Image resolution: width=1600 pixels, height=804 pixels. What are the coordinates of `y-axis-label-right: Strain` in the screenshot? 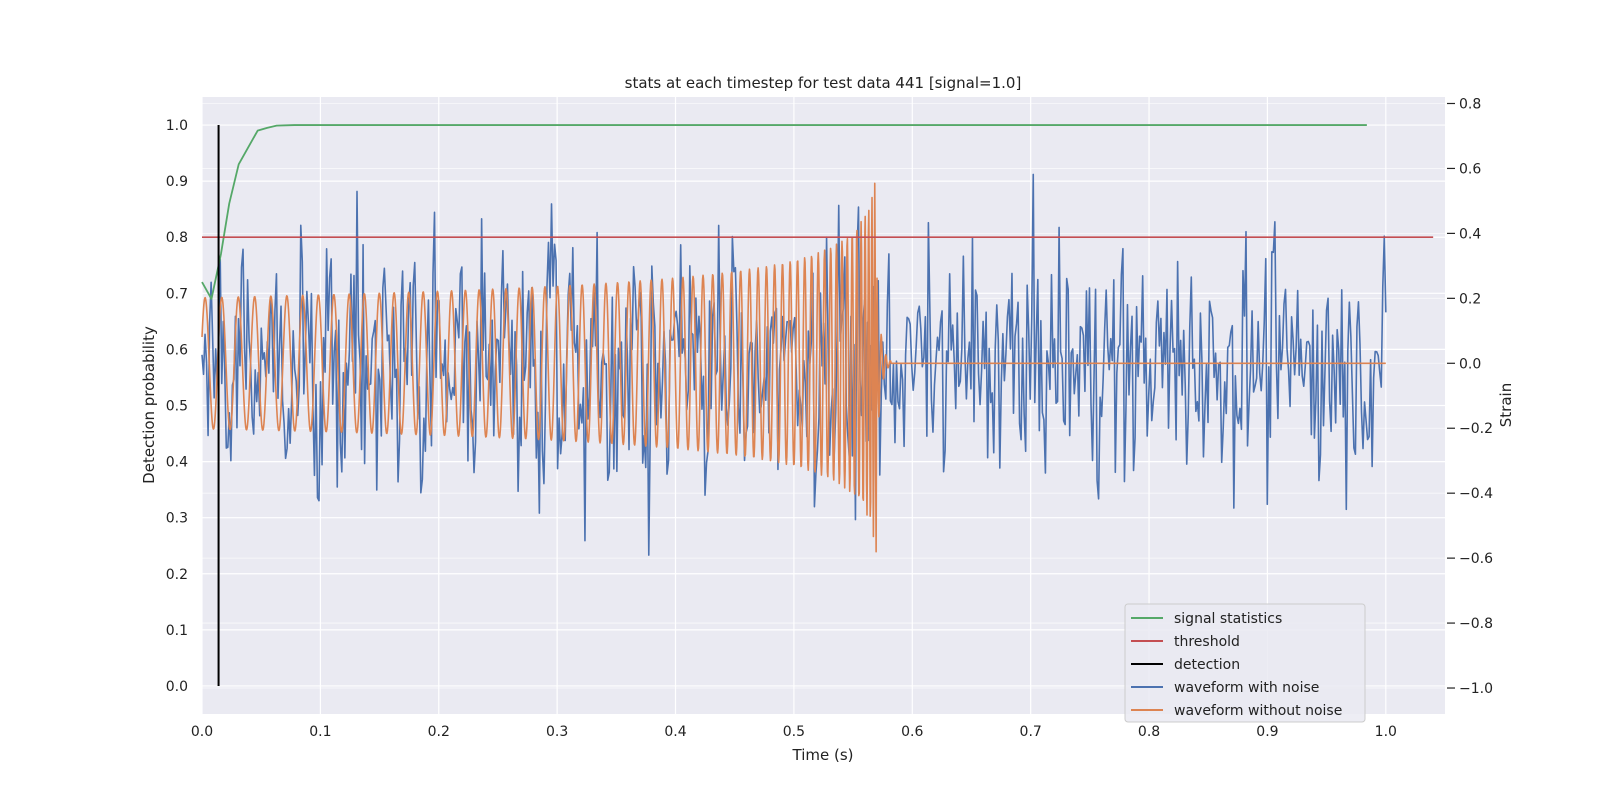 It's located at (1506, 405).